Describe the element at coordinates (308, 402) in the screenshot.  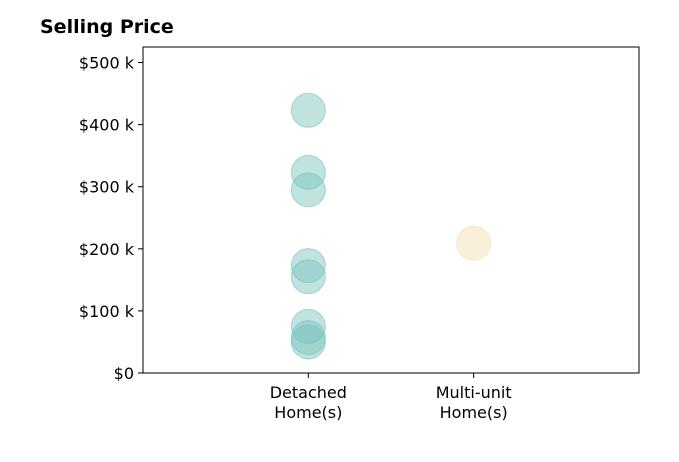
I see `x-tick-label: Detached Home(s)` at that location.